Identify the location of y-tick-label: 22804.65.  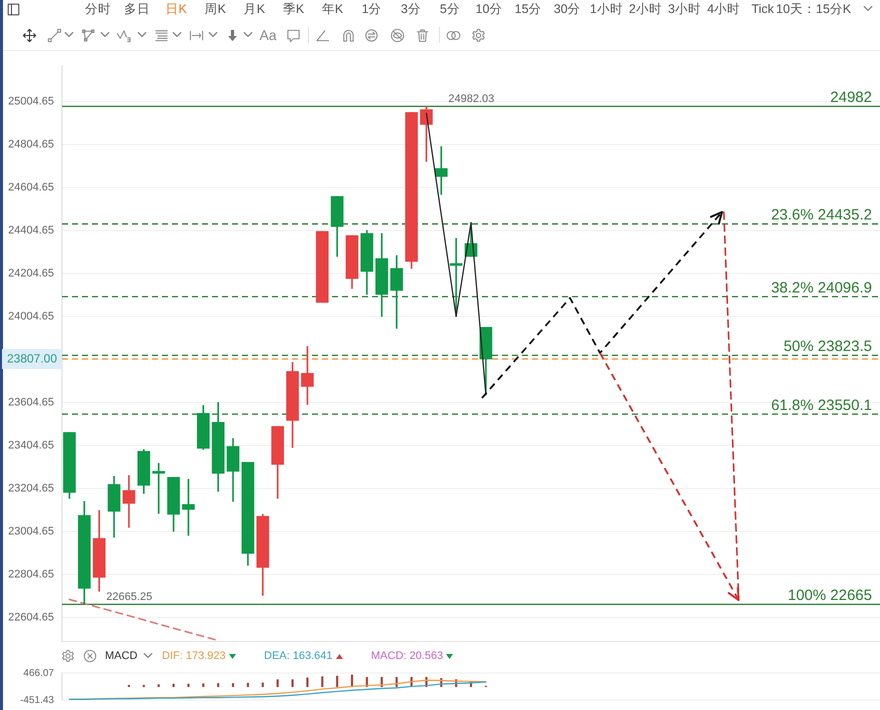
(31, 574).